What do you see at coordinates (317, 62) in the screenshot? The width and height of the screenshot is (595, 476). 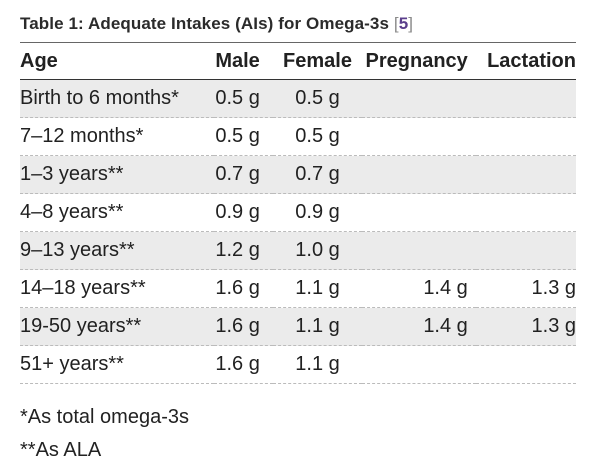 I see `header-female: Female` at bounding box center [317, 62].